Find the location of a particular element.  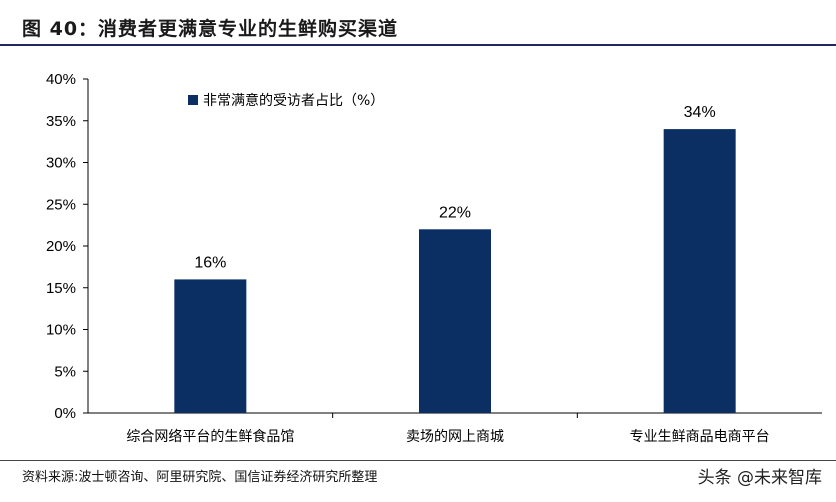

y-tick-label: 40% is located at coordinates (61, 79).